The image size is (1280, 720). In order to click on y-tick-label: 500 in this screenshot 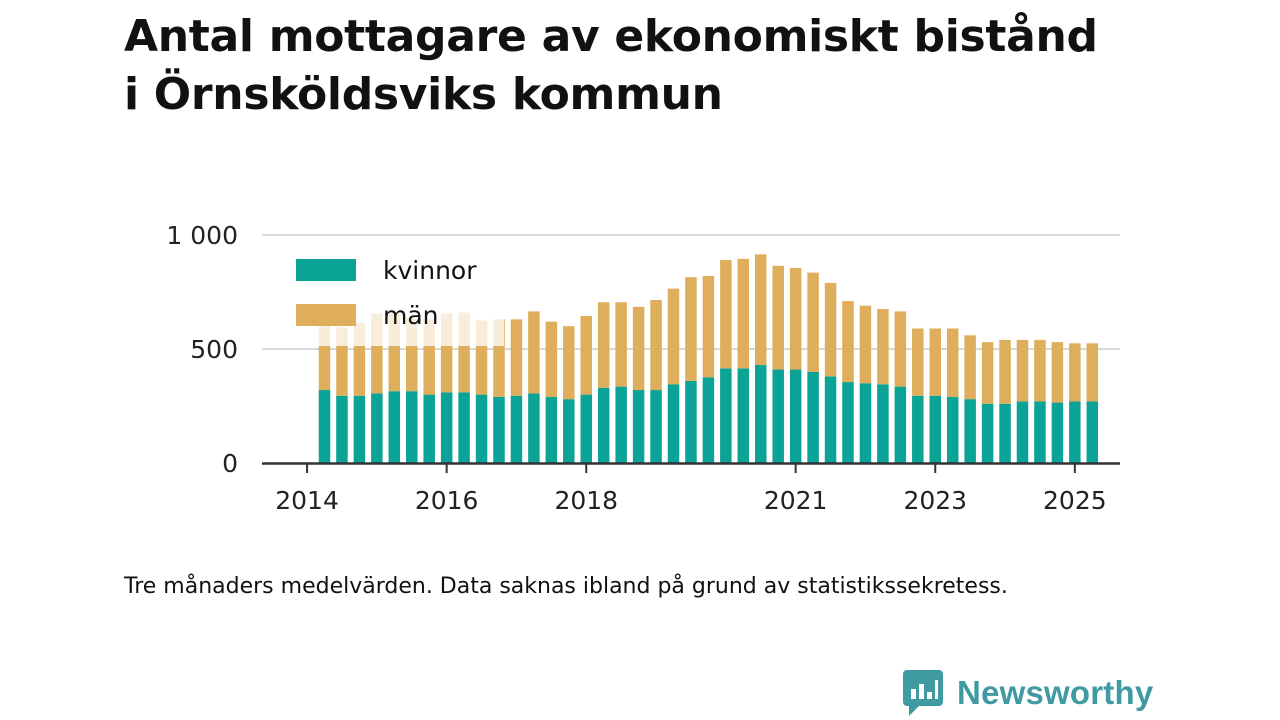, I will do `click(214, 349)`.